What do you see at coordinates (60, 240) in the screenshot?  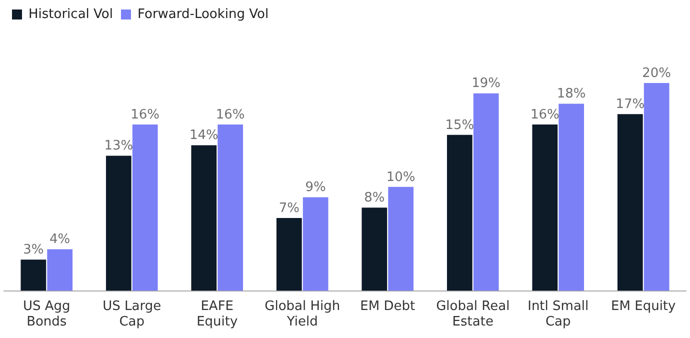 I see `data-label: 4%` at bounding box center [60, 240].